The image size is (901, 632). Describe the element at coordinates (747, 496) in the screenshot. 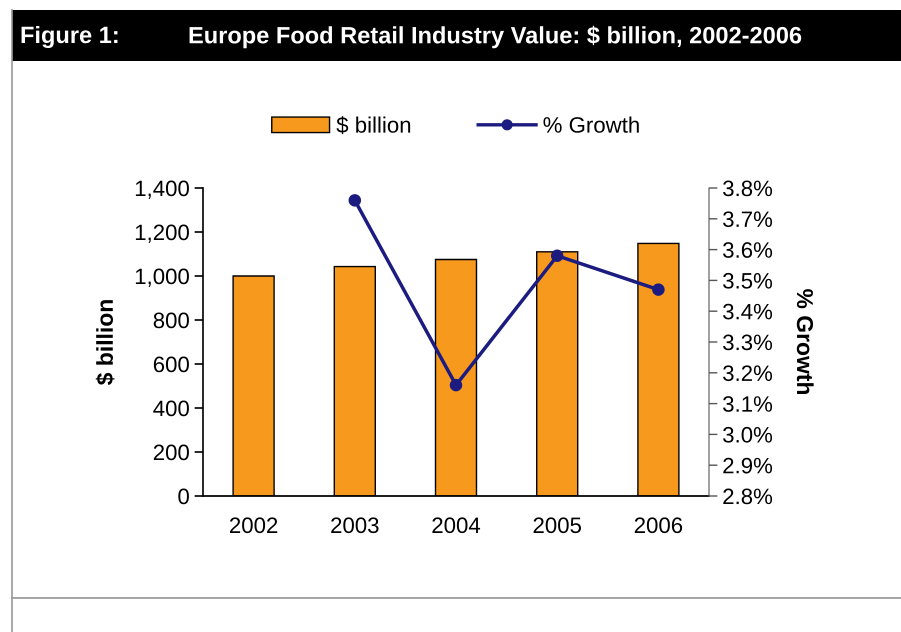

I see `y2-tick-label: 2.8%` at that location.